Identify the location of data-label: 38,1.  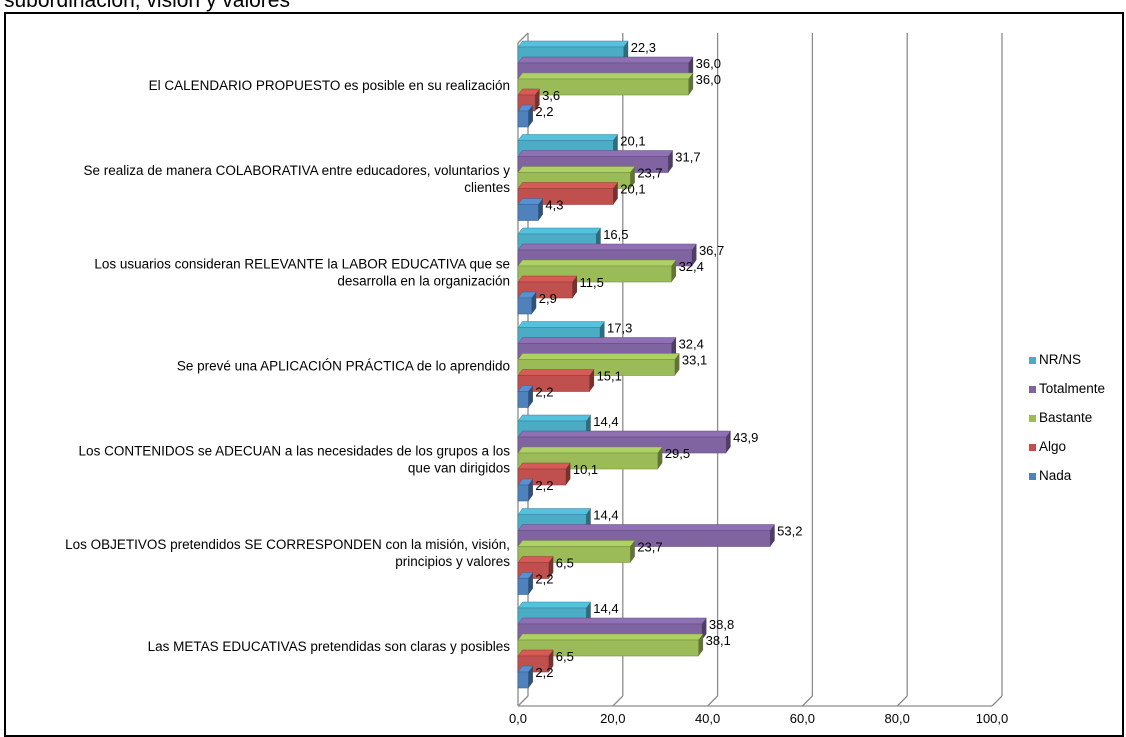
(718, 640).